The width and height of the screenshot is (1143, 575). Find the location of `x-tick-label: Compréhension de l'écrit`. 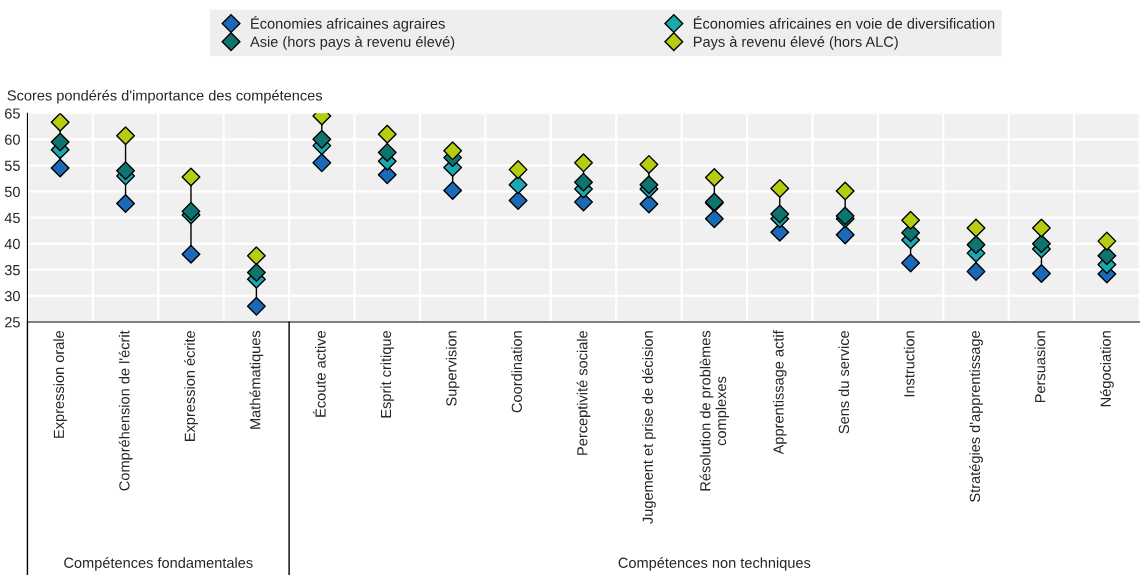

x-tick-label: Compréhension de l'écrit is located at coordinates (125, 410).